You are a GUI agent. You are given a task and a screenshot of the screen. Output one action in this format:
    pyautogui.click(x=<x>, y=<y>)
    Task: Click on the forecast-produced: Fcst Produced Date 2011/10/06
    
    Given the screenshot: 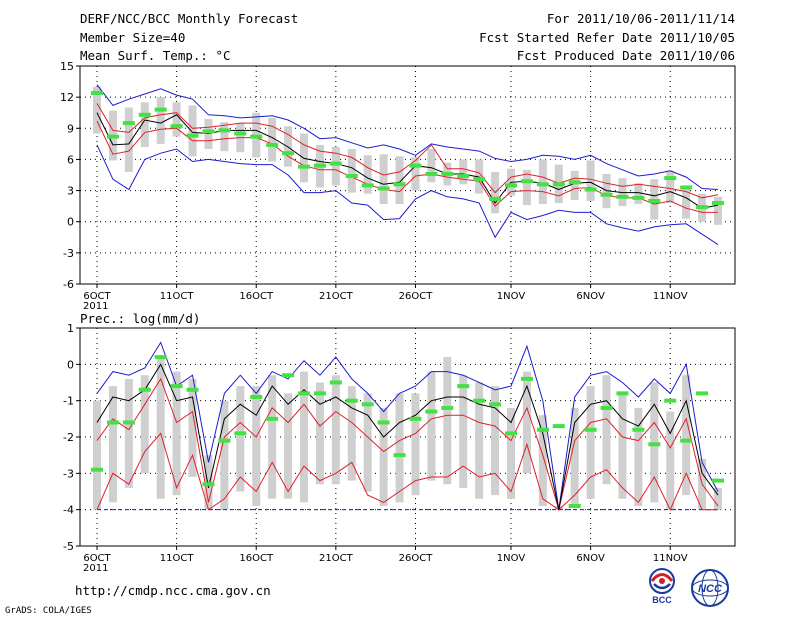 What is the action you would take?
    pyautogui.click(x=625, y=55)
    